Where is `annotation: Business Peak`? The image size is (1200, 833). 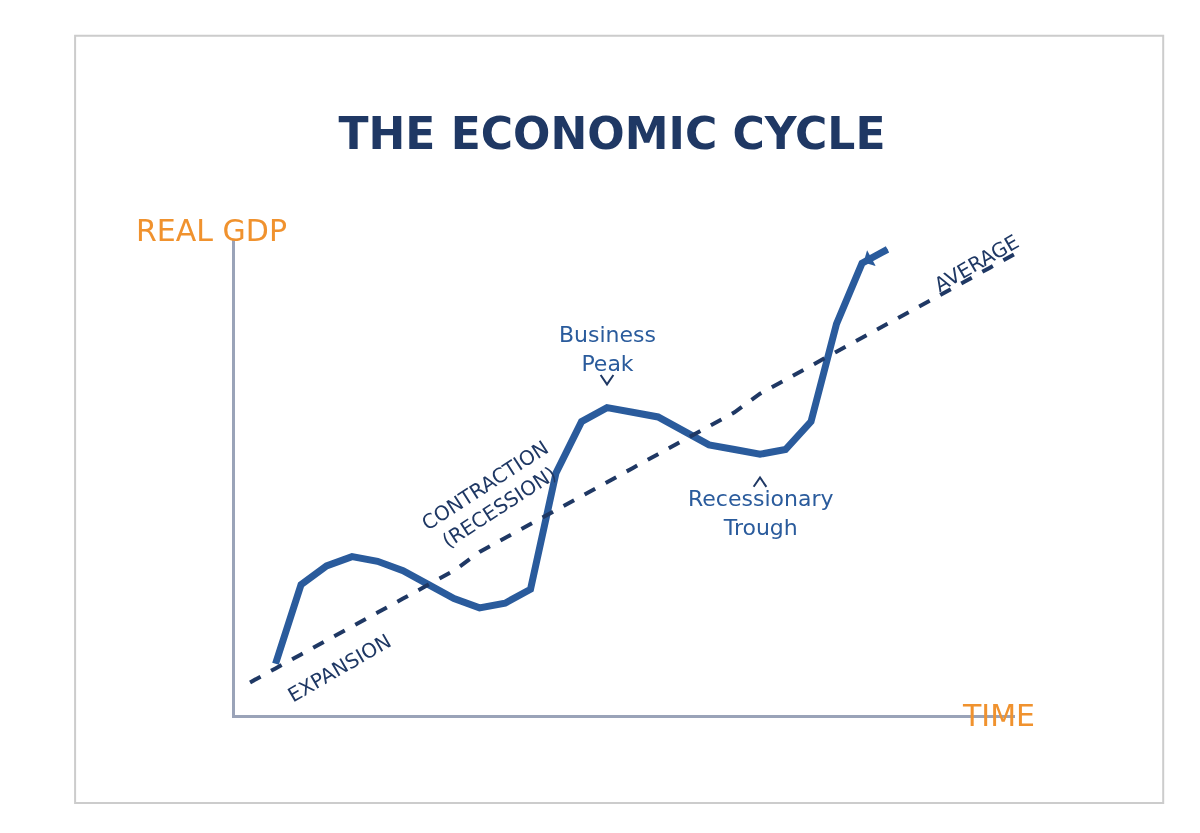 annotation: Business Peak is located at coordinates (608, 349).